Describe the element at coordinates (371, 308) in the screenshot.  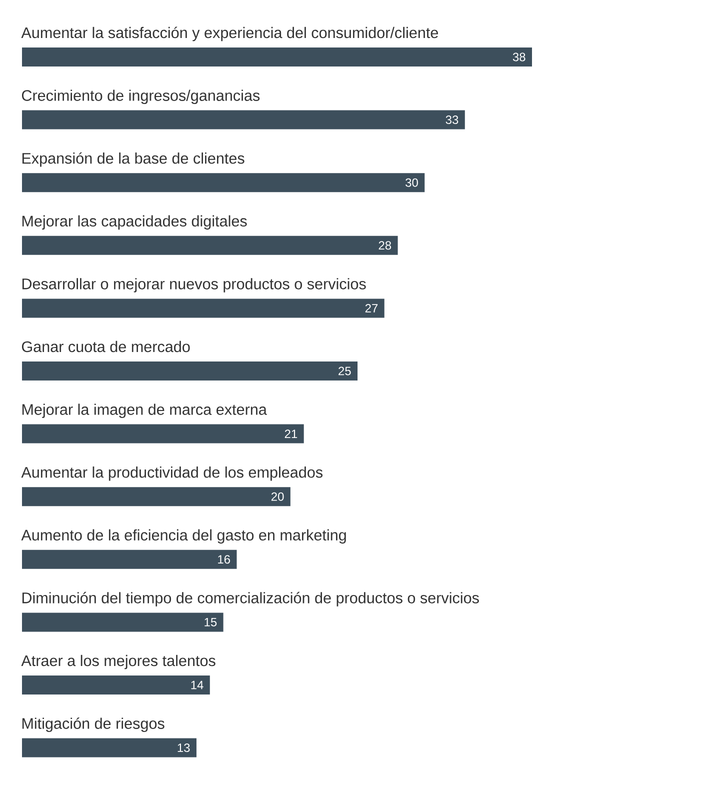
I see `data-label: 27` at that location.